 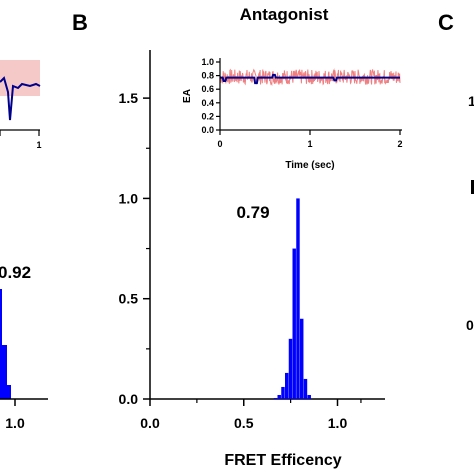 What do you see at coordinates (446, 22) in the screenshot?
I see `panel-letter-c: C` at bounding box center [446, 22].